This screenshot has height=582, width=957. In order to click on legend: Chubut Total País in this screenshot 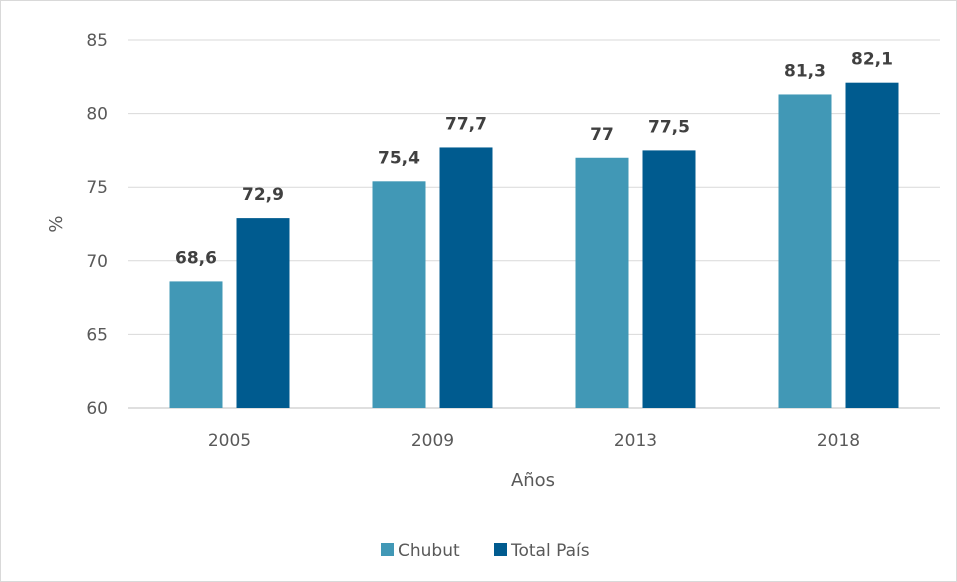, I will do `click(485, 551)`.